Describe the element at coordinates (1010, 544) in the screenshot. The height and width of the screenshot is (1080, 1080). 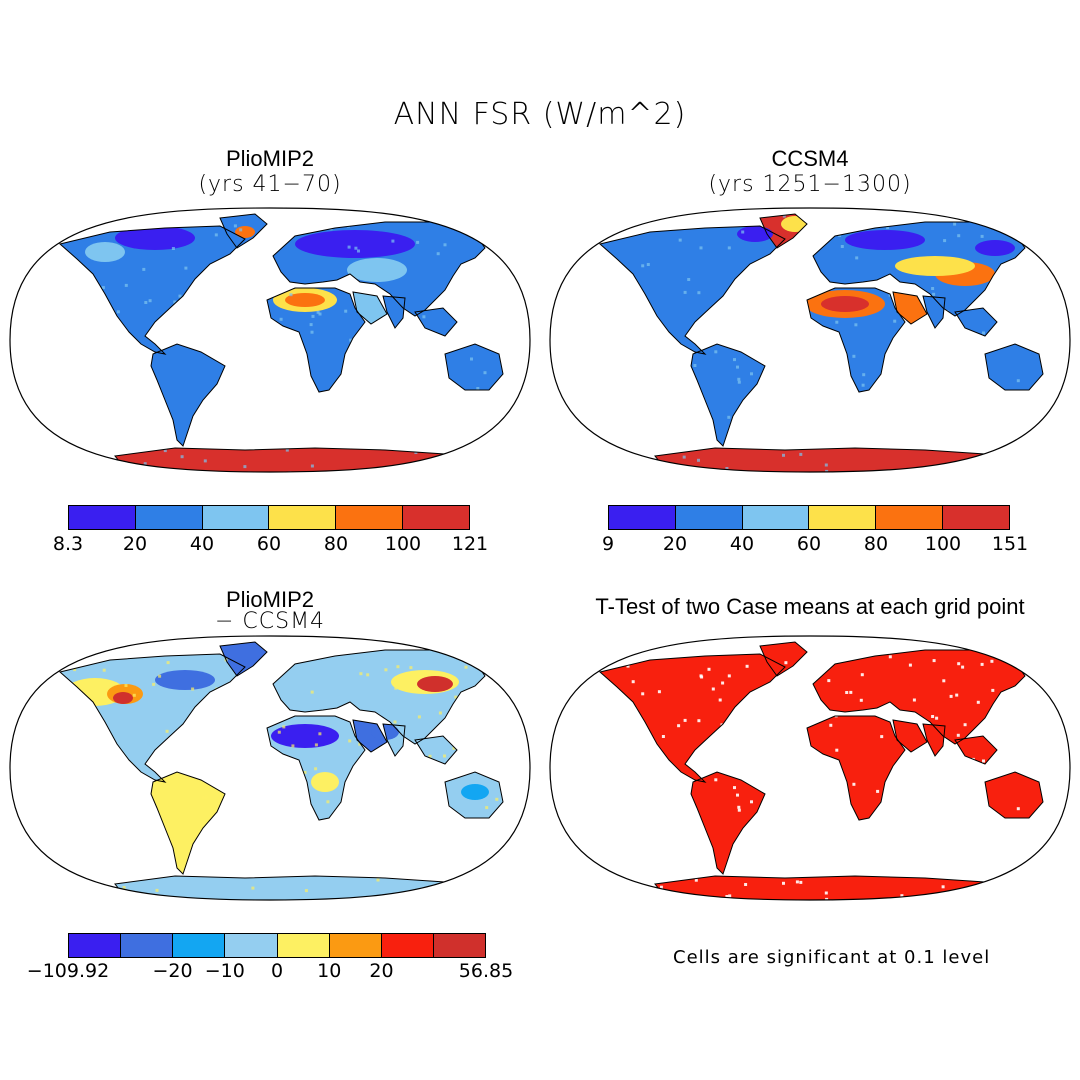
I see `colorbar-tick-label: 151` at that location.